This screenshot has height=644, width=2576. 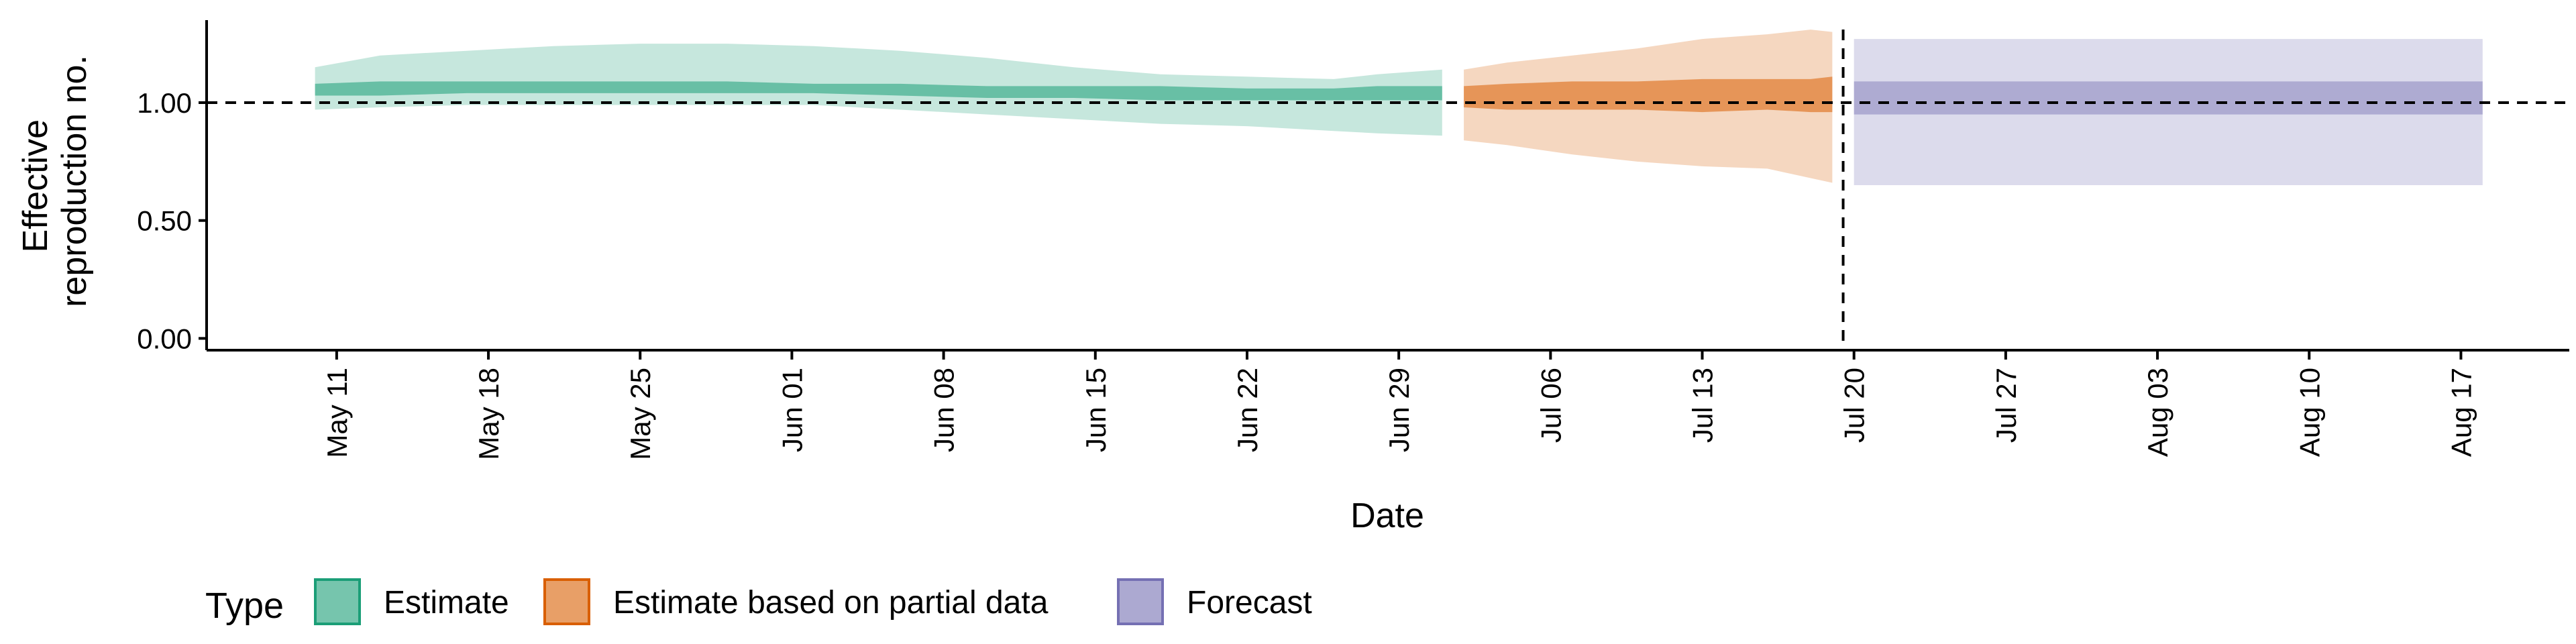 What do you see at coordinates (2461, 412) in the screenshot?
I see `x-tick-label: Aug 17` at bounding box center [2461, 412].